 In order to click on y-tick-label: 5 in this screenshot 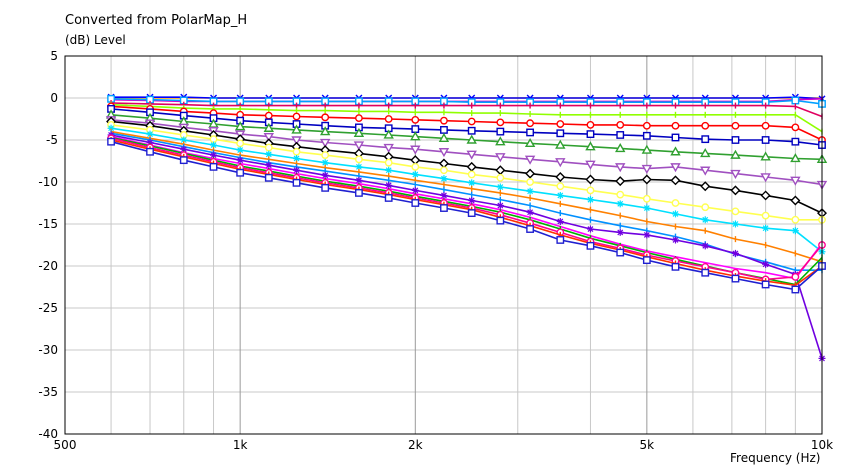, I will do `click(54, 56)`.